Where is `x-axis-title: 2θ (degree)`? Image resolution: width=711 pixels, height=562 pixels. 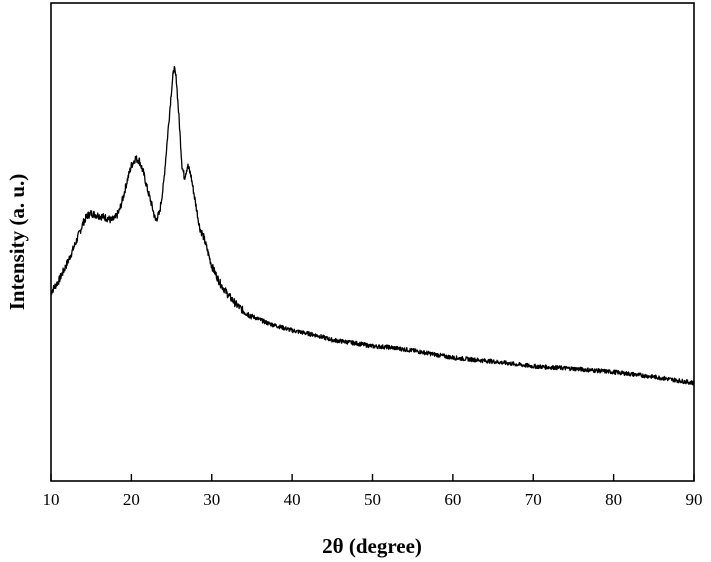
x-axis-title: 2θ (degree) is located at coordinates (372, 546).